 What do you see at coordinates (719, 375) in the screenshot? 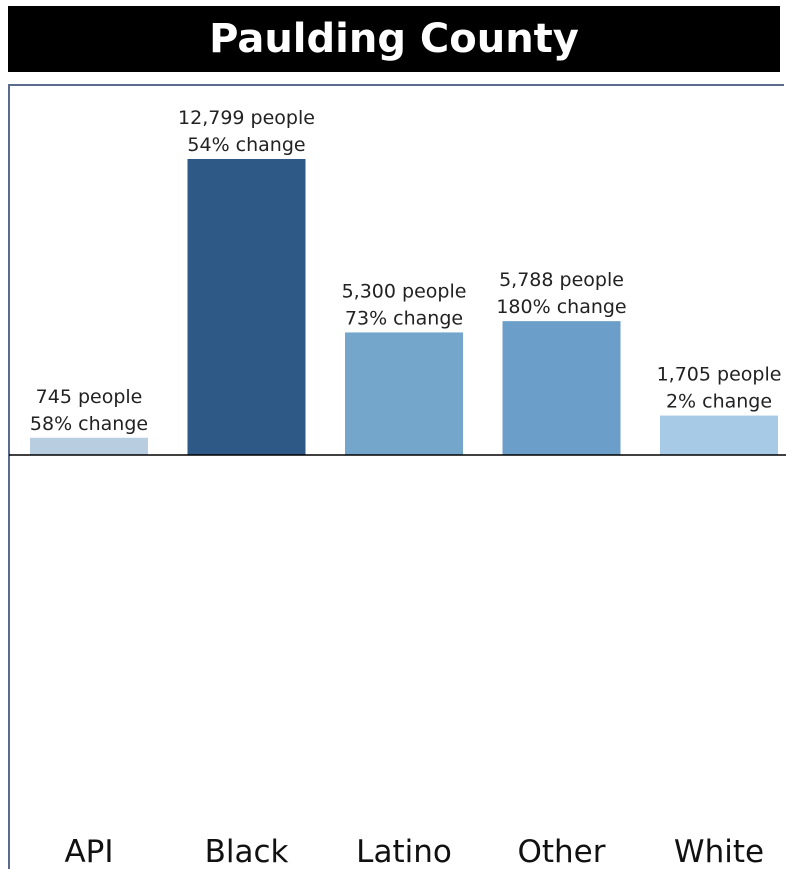
I see `data-label-people: 1,705 people` at bounding box center [719, 375].